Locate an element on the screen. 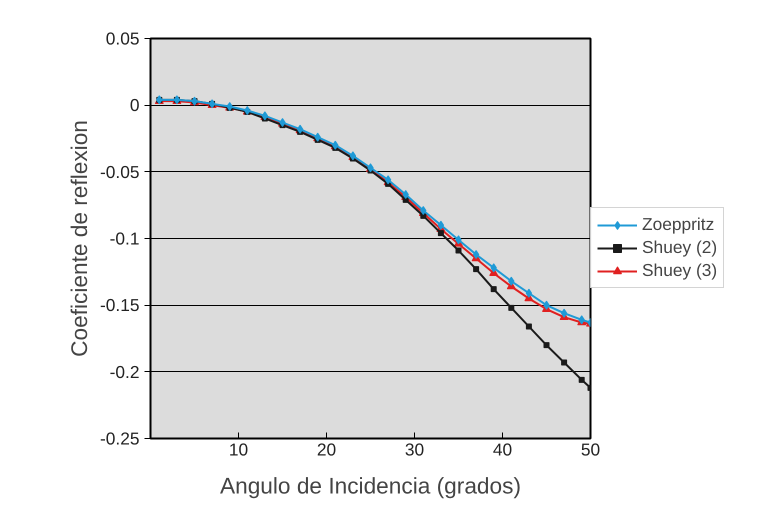  x-axis-title: Angulo de Incidencia (grados) is located at coordinates (371, 485).